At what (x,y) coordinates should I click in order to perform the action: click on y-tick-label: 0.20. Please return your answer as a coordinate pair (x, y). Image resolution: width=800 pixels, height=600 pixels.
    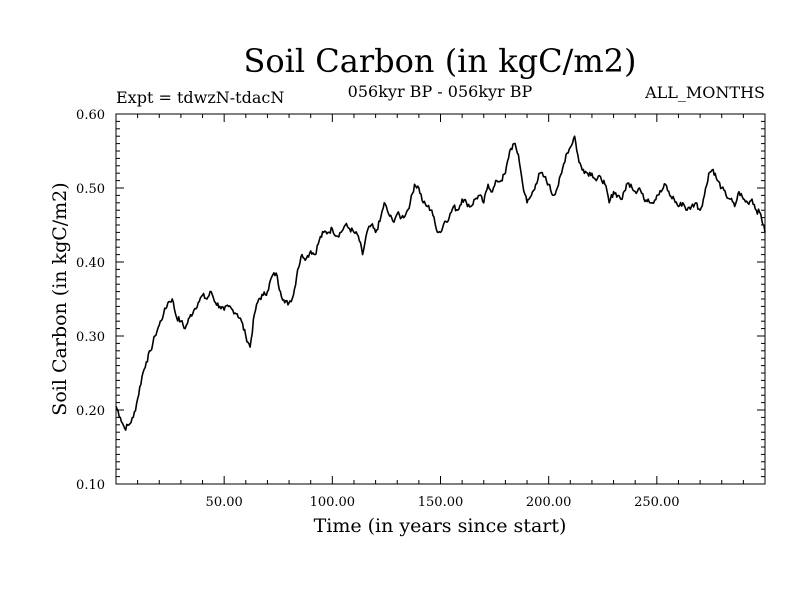
    Looking at the image, I should click on (90, 411).